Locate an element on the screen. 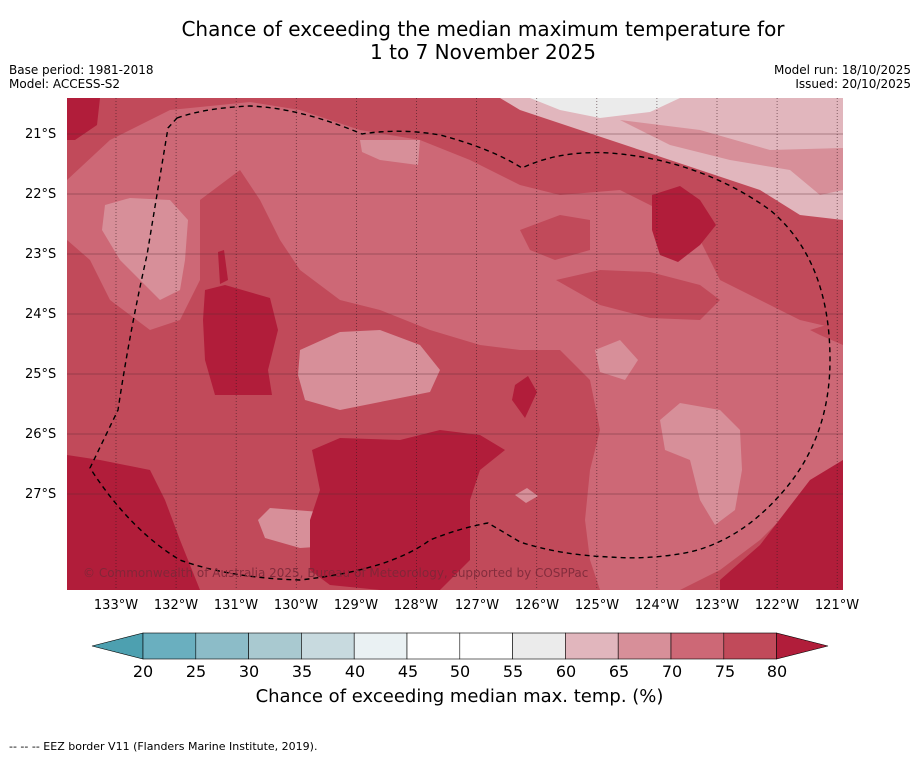 This screenshot has height=758, width=919. region-75-80-patch-b is located at coordinates (638, 295).